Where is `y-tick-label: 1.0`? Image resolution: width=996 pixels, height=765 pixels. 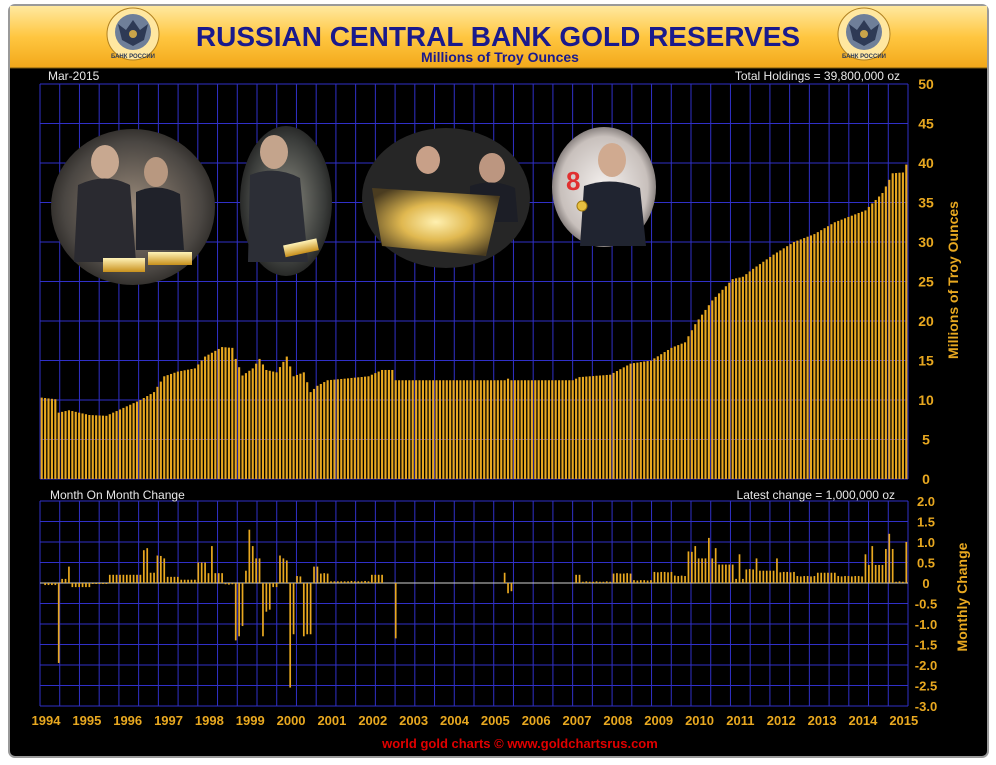
y-tick-label: 1.0 is located at coordinates (926, 542).